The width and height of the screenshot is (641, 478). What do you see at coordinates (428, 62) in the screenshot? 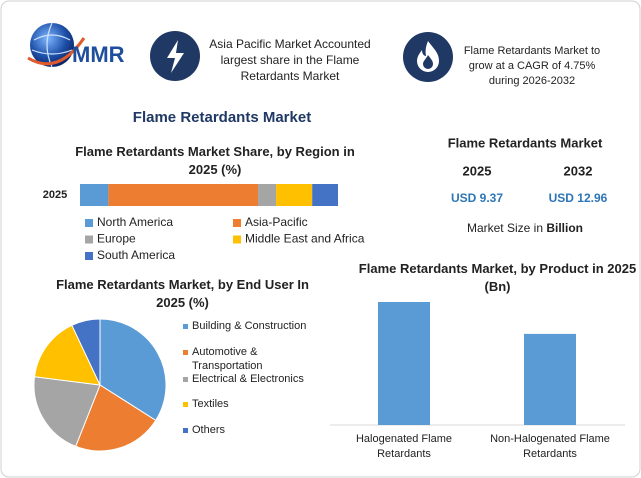
I see `flame-inner` at bounding box center [428, 62].